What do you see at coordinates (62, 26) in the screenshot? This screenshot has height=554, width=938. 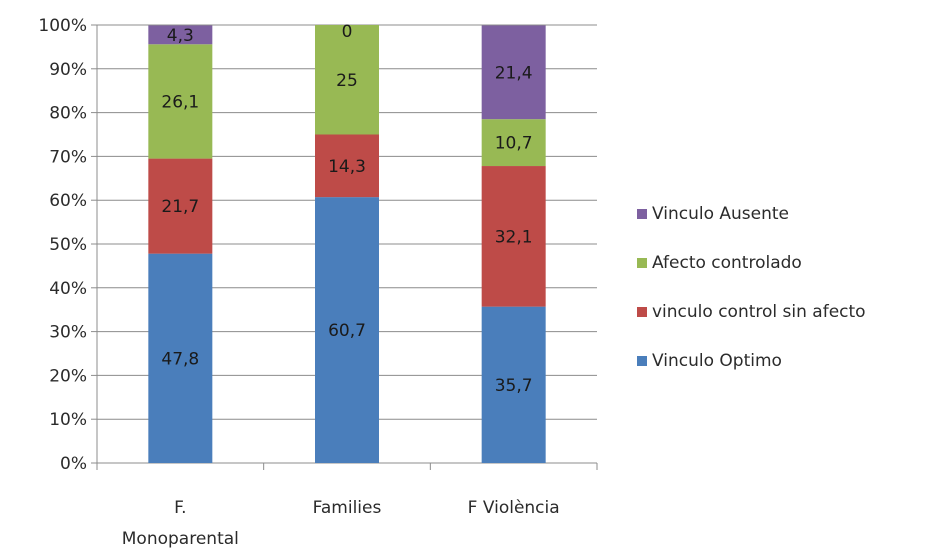 I see `y-tick-label: 100%` at bounding box center [62, 26].